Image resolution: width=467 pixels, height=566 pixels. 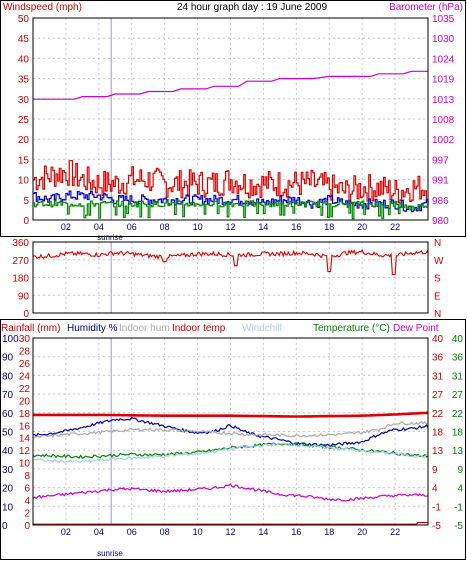 I want to click on baro-y-tick-label: 1013, so click(x=443, y=100).